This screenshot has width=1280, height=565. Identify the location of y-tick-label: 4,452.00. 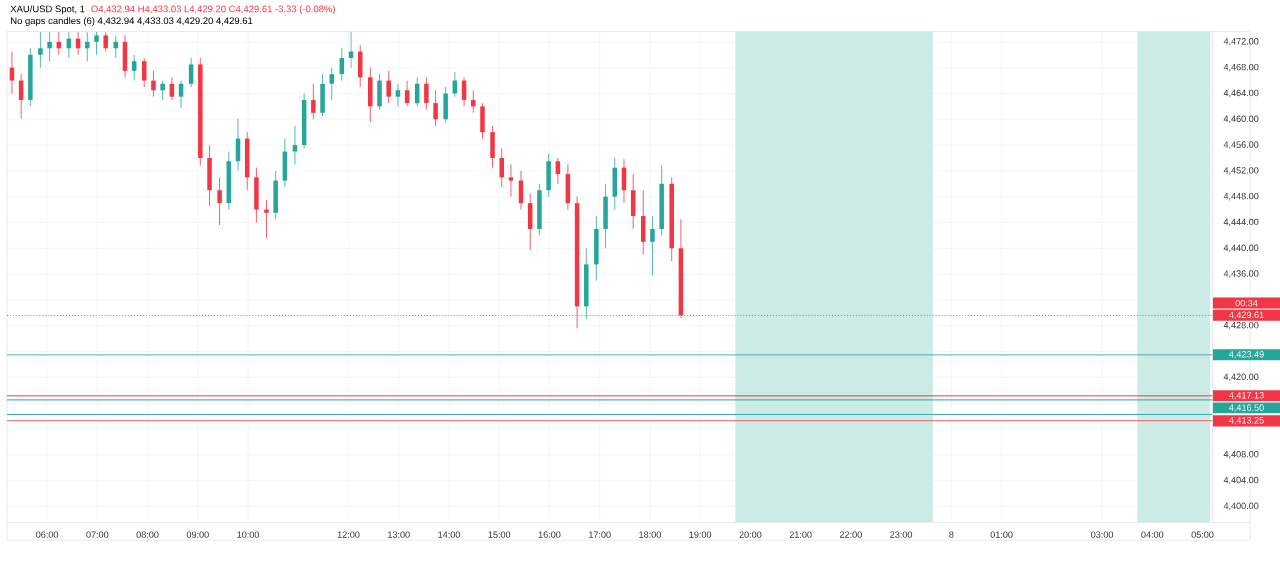
(1241, 171).